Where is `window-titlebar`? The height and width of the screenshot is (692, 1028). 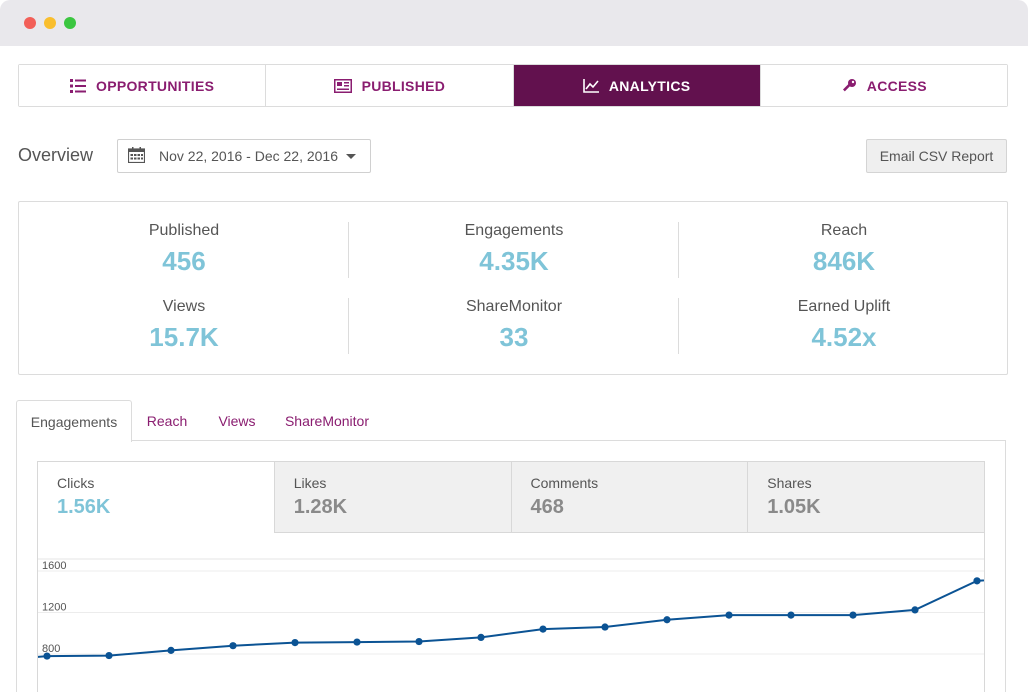 window-titlebar is located at coordinates (514, 23).